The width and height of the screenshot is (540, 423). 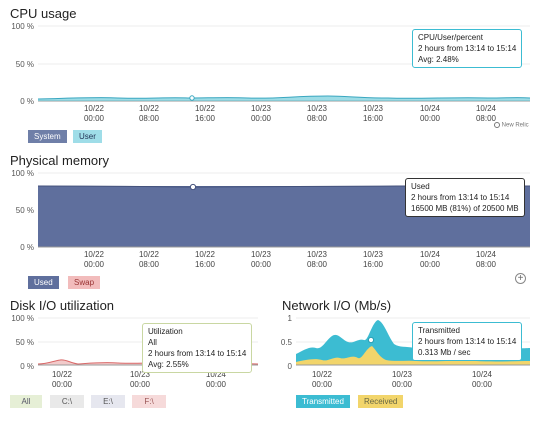 What do you see at coordinates (27, 366) in the screenshot?
I see `disk-ytick-0: 0 %` at bounding box center [27, 366].